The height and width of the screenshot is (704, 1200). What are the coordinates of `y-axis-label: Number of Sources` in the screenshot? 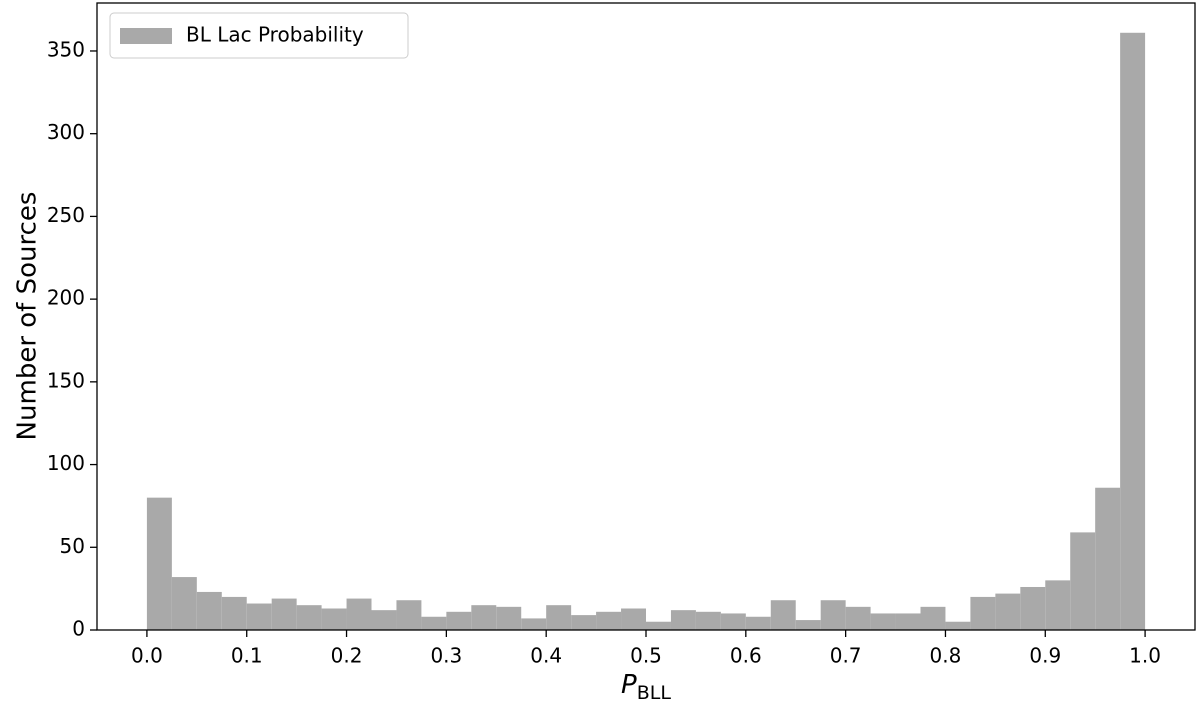 It's located at (28, 316).